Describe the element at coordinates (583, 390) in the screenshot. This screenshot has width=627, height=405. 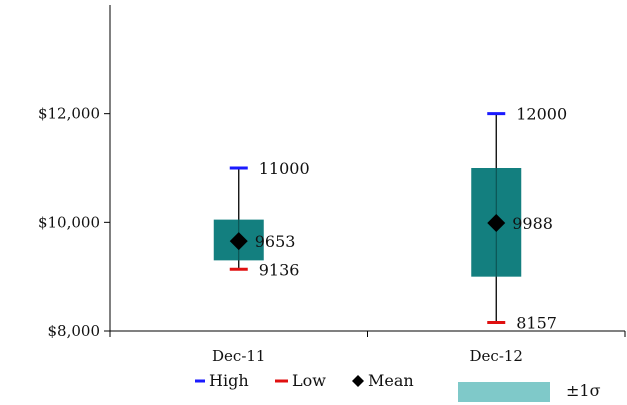
I see `legend-sigma-label: ±1σ` at that location.